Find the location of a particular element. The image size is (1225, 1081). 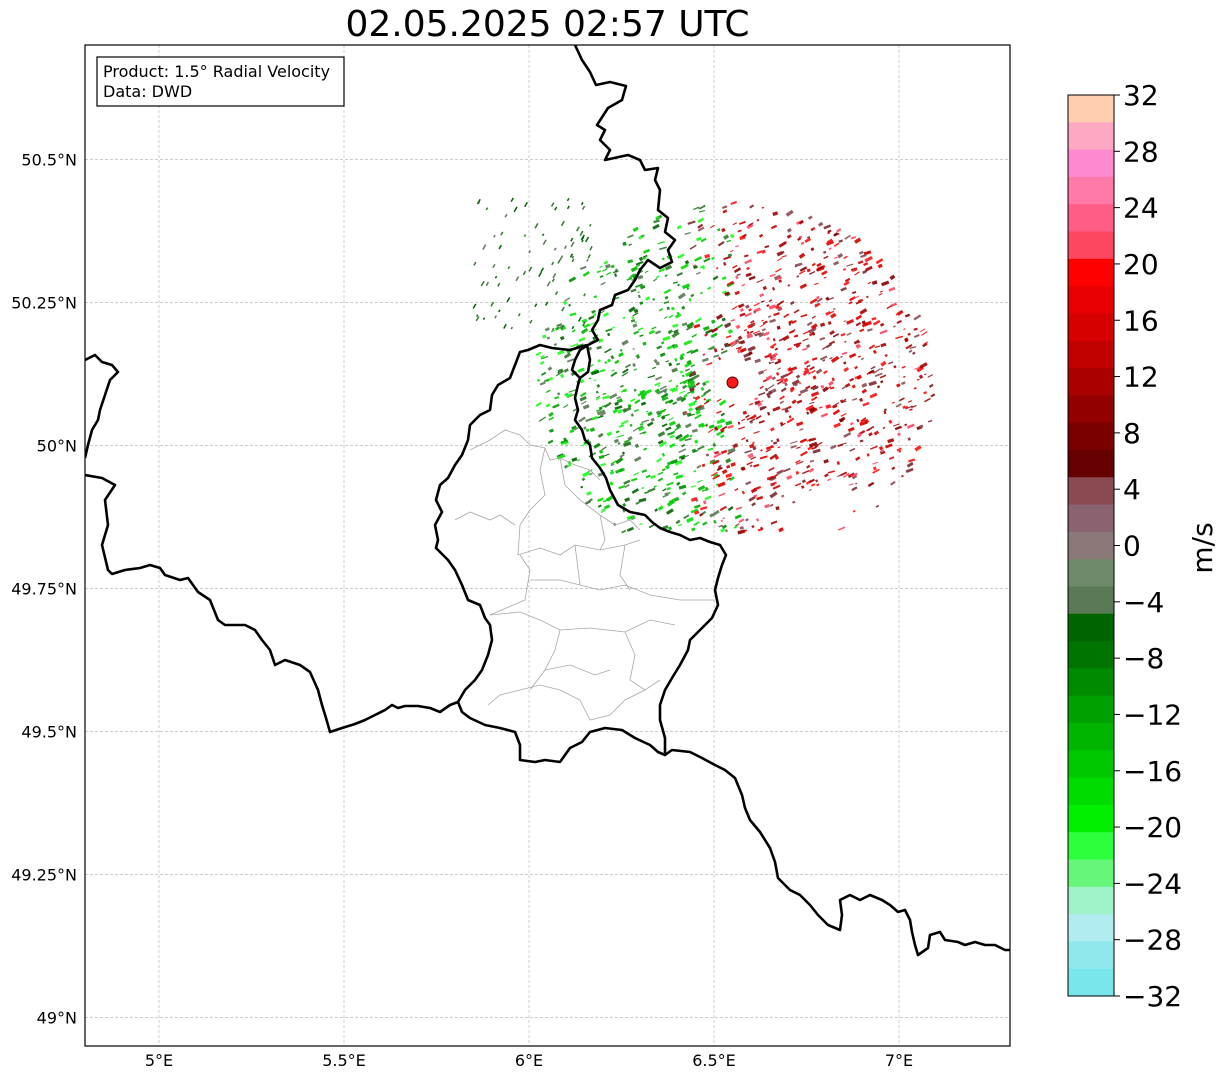

luxembourg-admin-boundaries is located at coordinates (584, 575).